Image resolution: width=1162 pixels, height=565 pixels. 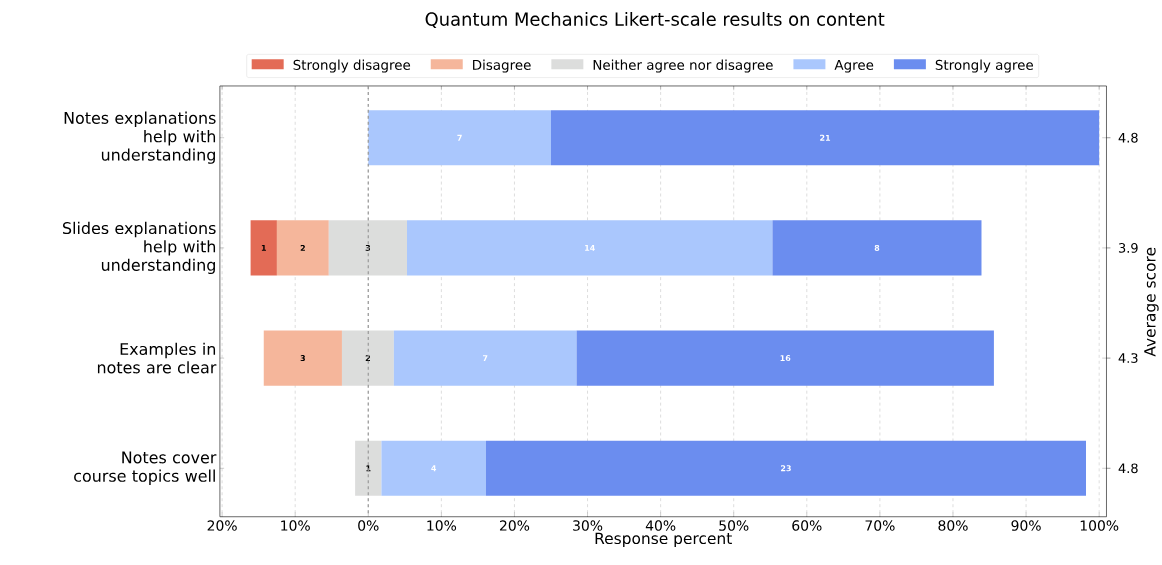 I want to click on chart-title: Quantum Mechanics Likert-scale results on content, so click(x=655, y=20).